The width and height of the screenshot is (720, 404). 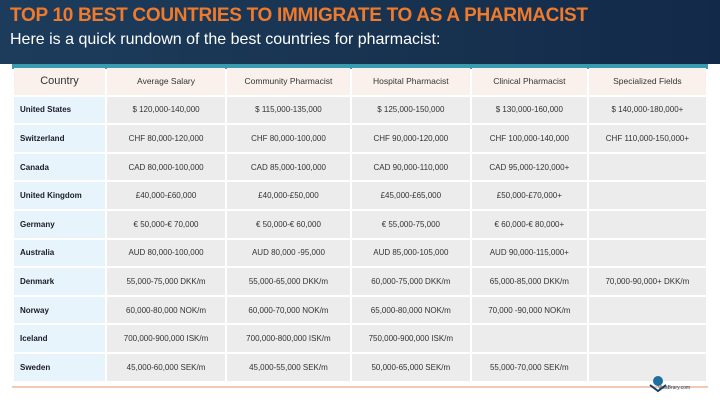 I want to click on salary-cell: CHF 80,000-120,000, so click(x=166, y=138).